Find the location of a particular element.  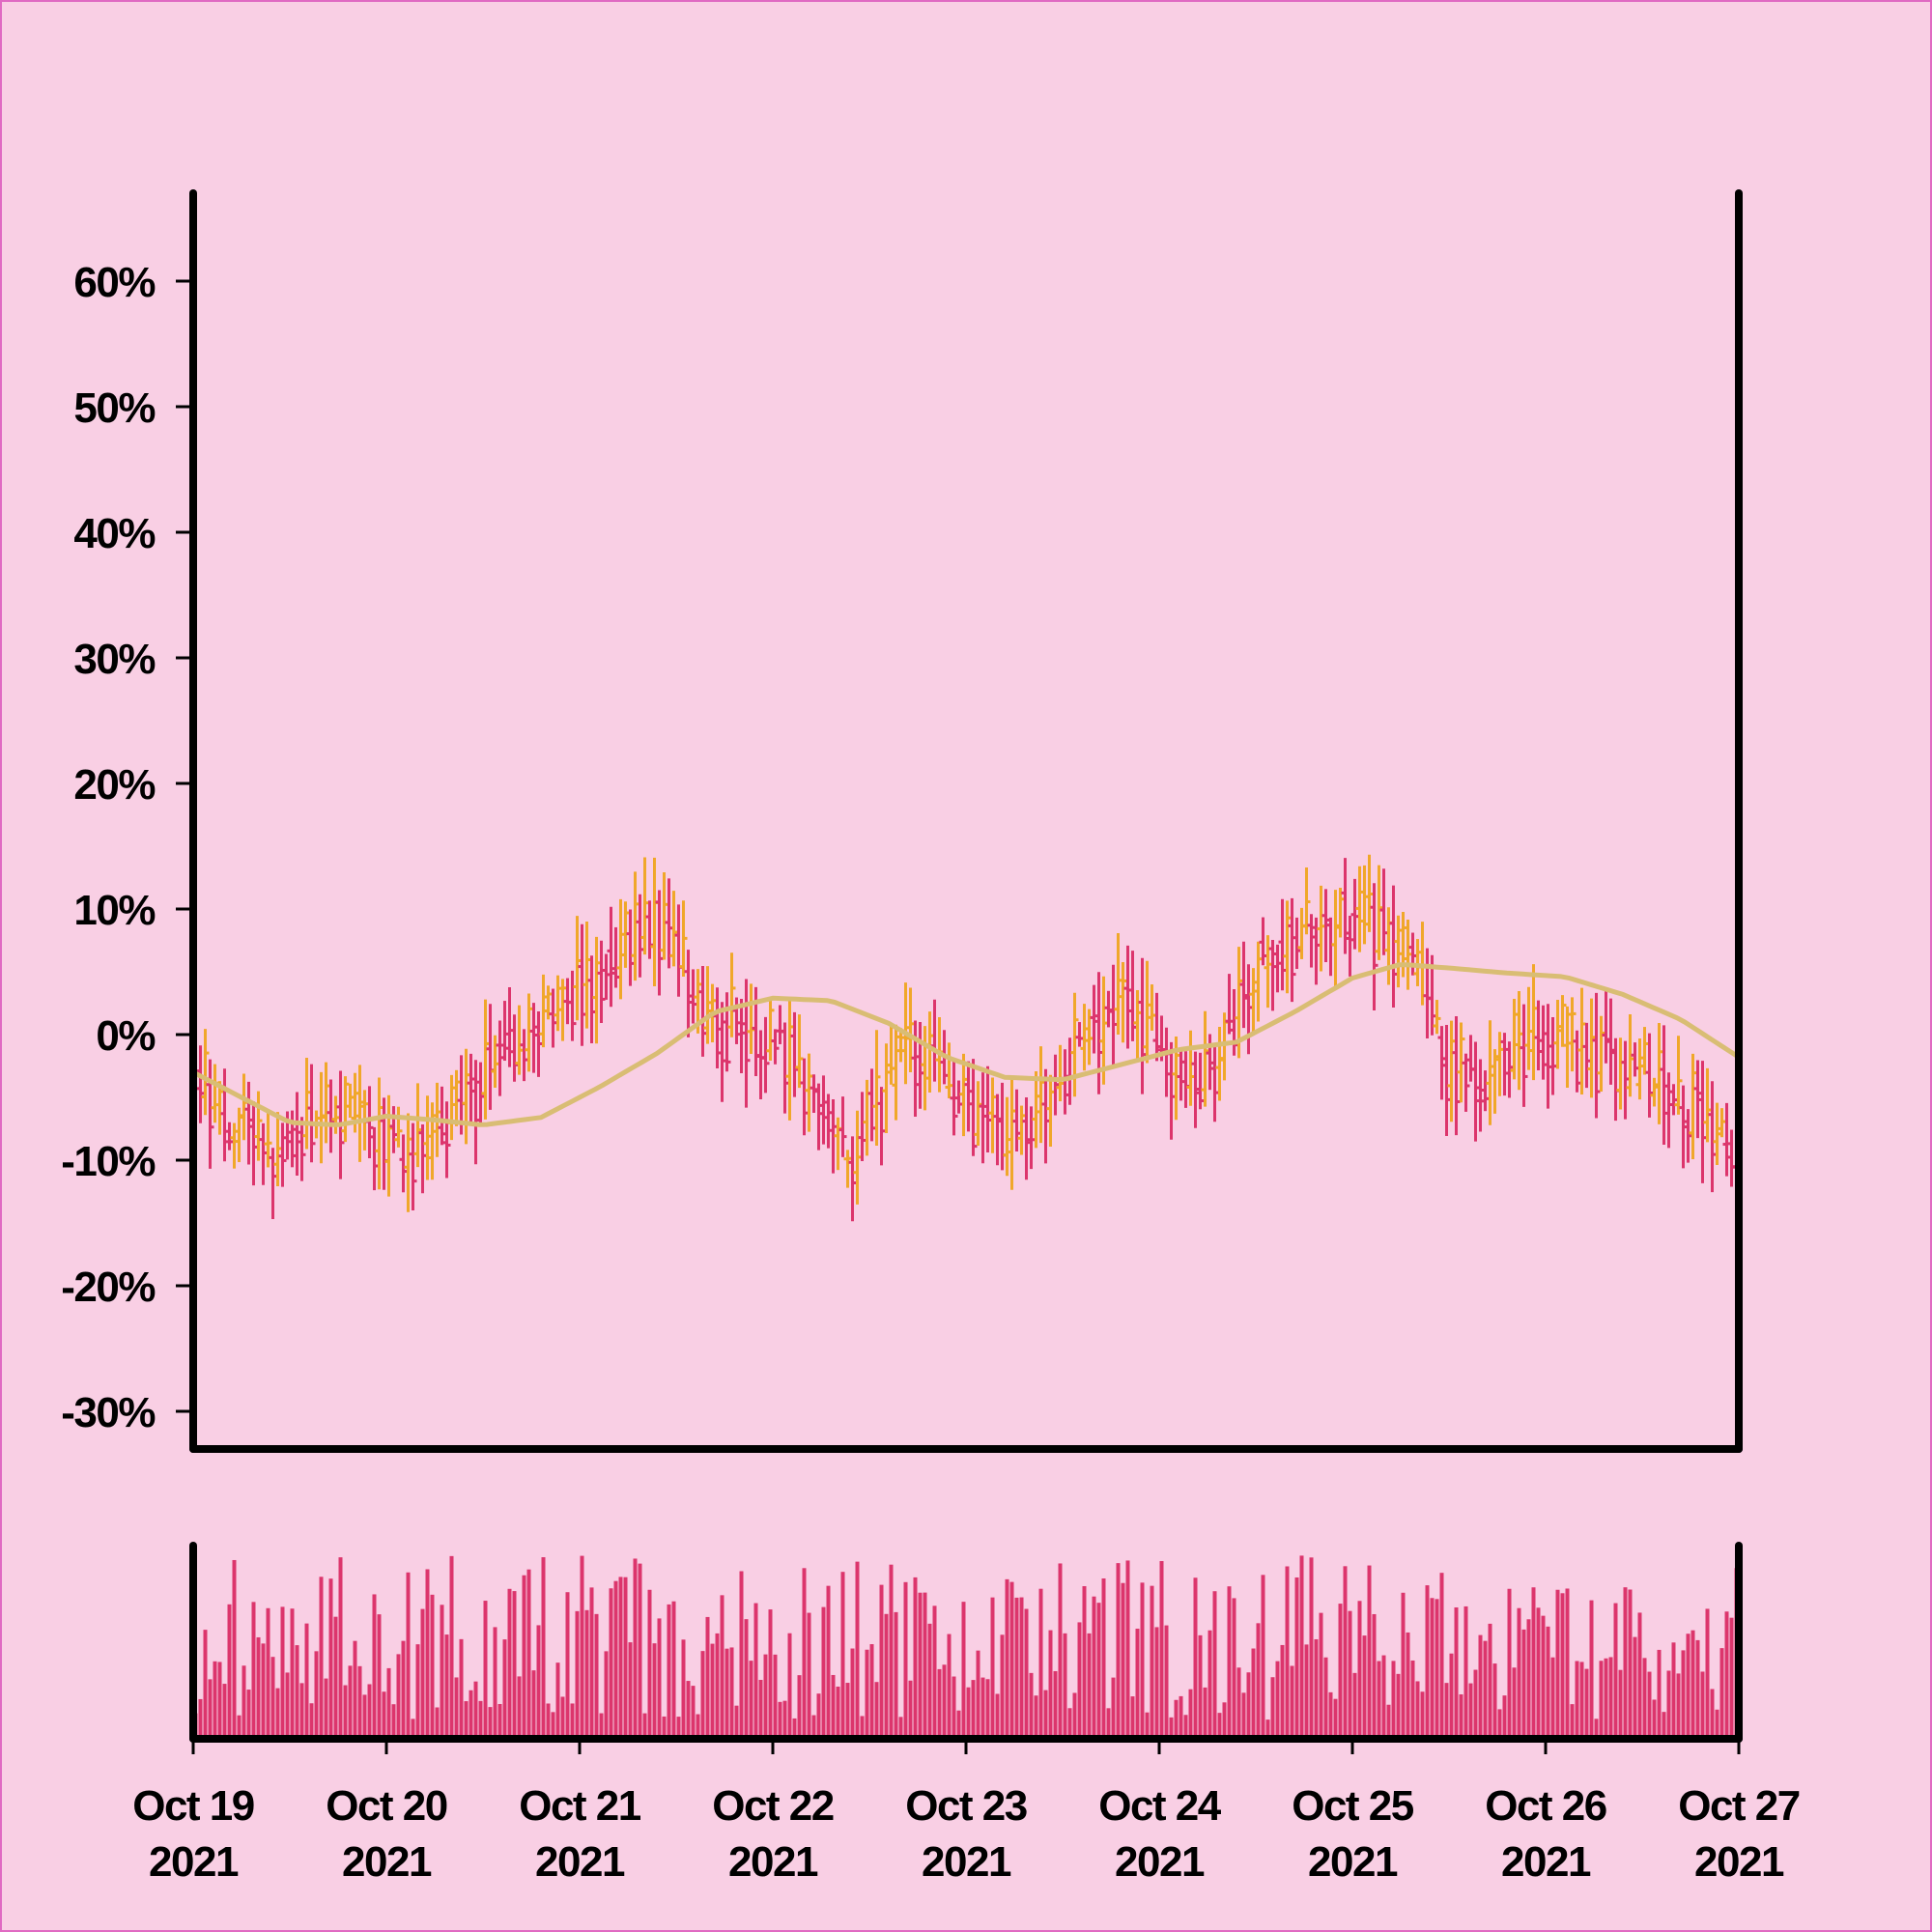

x-tick-label: 2021 is located at coordinates (1739, 1862).